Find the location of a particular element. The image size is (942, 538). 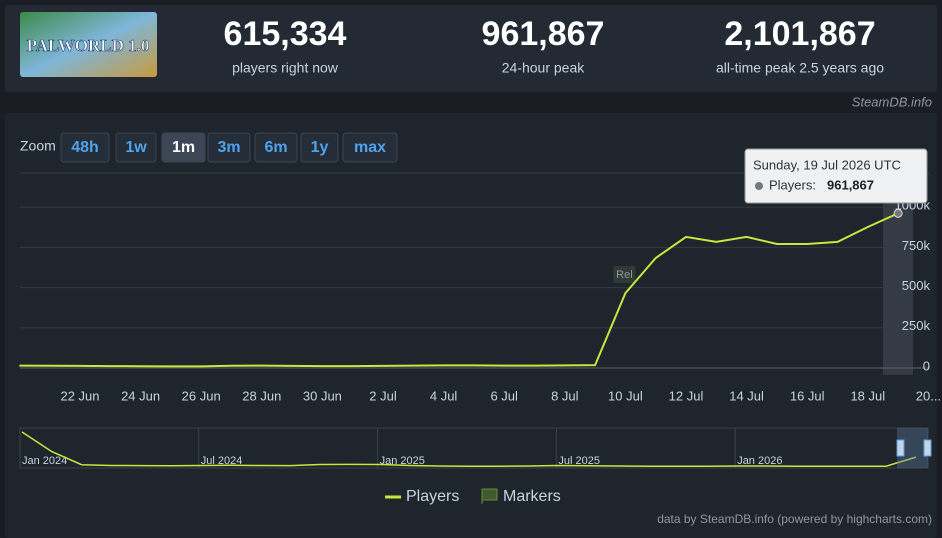

stat-label: players right now is located at coordinates (285, 68).